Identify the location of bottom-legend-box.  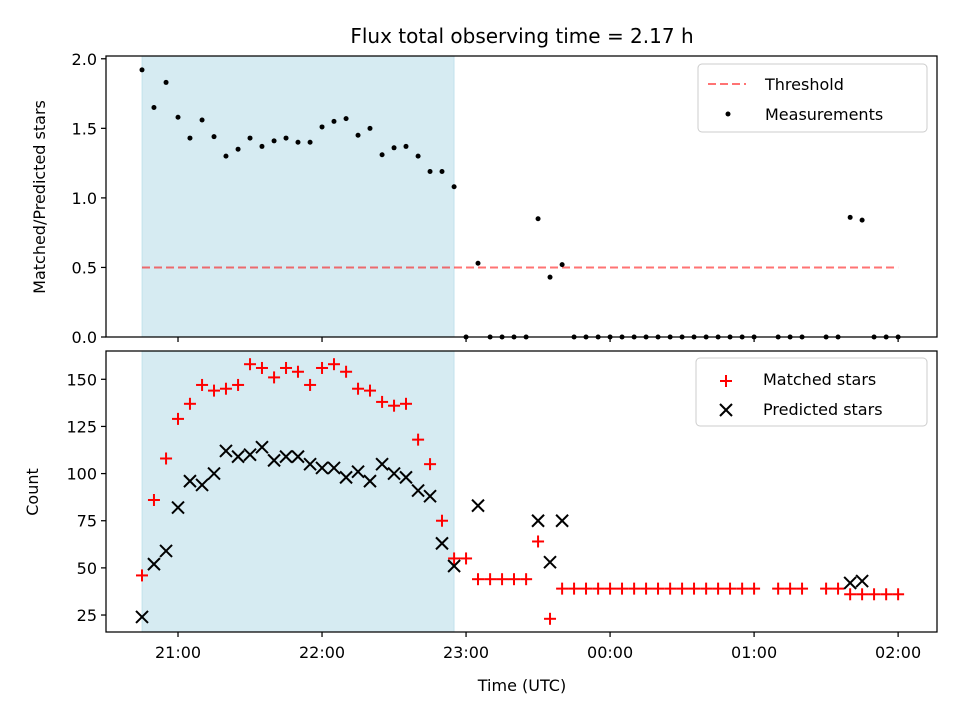
(811, 392).